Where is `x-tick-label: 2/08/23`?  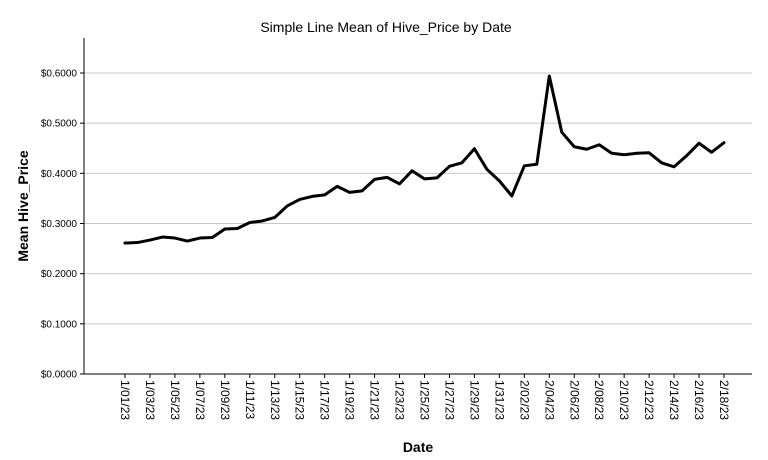 x-tick-label: 2/08/23 is located at coordinates (599, 400).